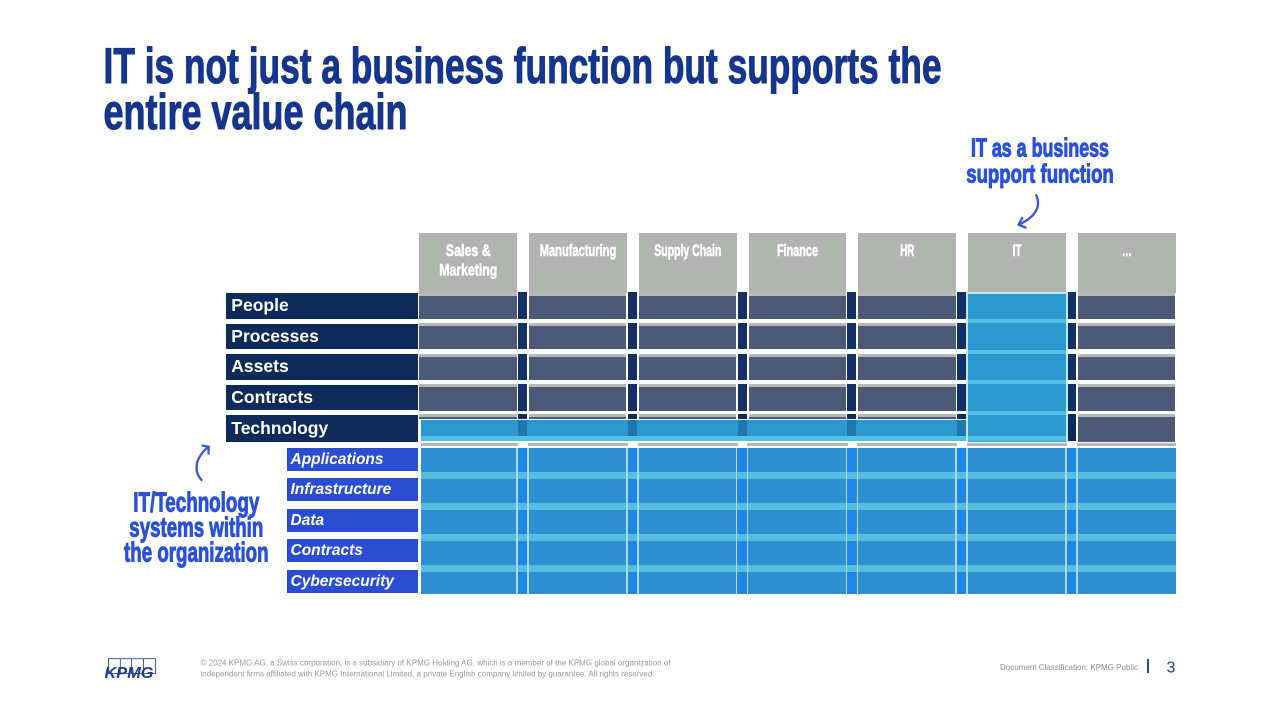 The width and height of the screenshot is (1280, 720). Describe the element at coordinates (797, 250) in the screenshot. I see `svg-text: Finance` at that location.